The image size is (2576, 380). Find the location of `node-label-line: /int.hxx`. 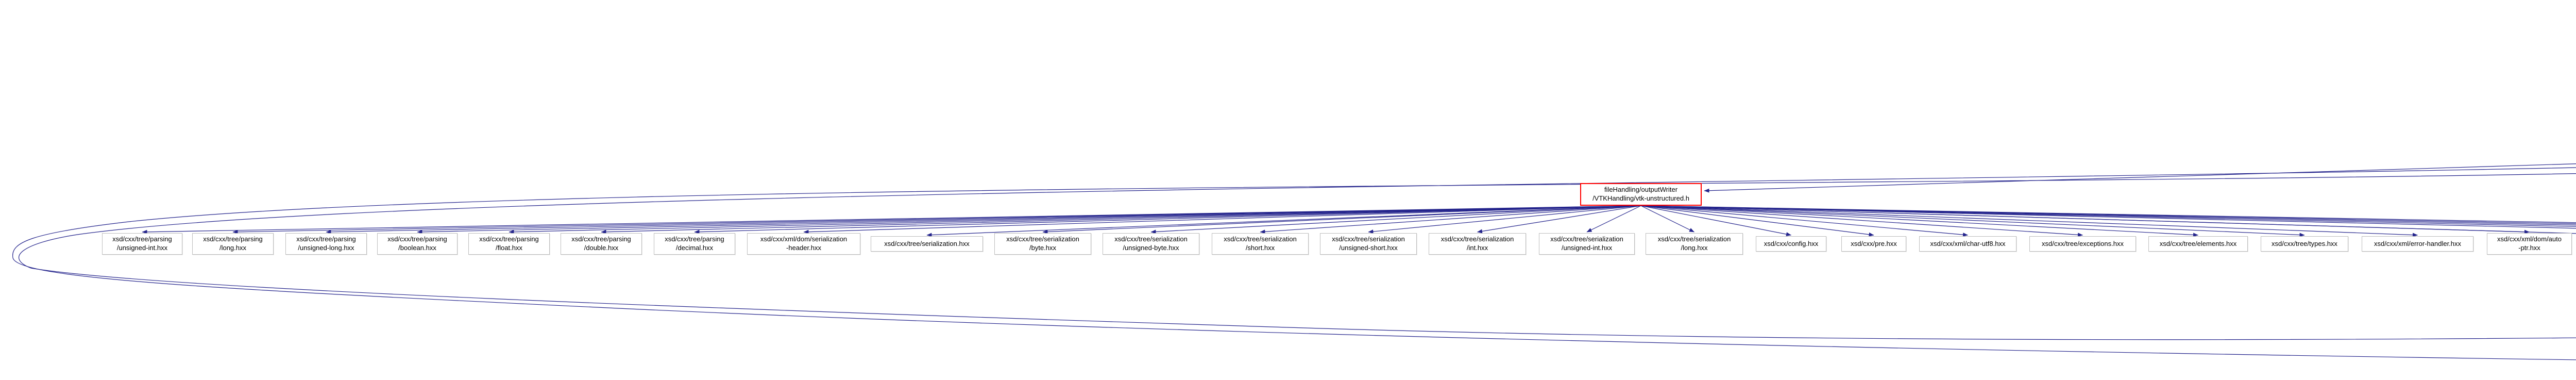

node-label-line: /int.hxx is located at coordinates (1477, 248).